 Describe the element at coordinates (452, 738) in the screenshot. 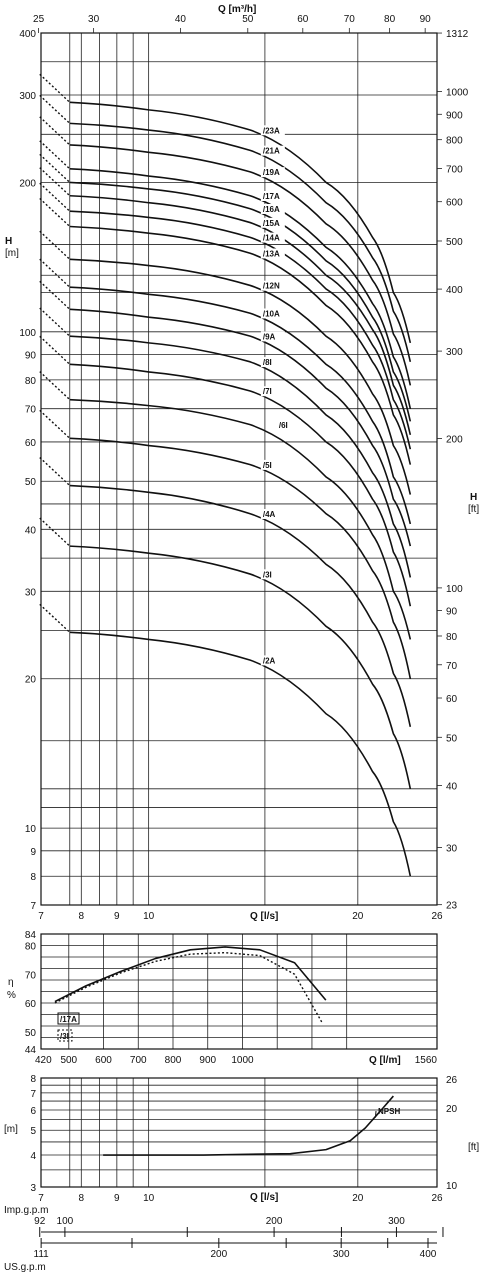

I see `h-ft-tick-15: 50` at that location.